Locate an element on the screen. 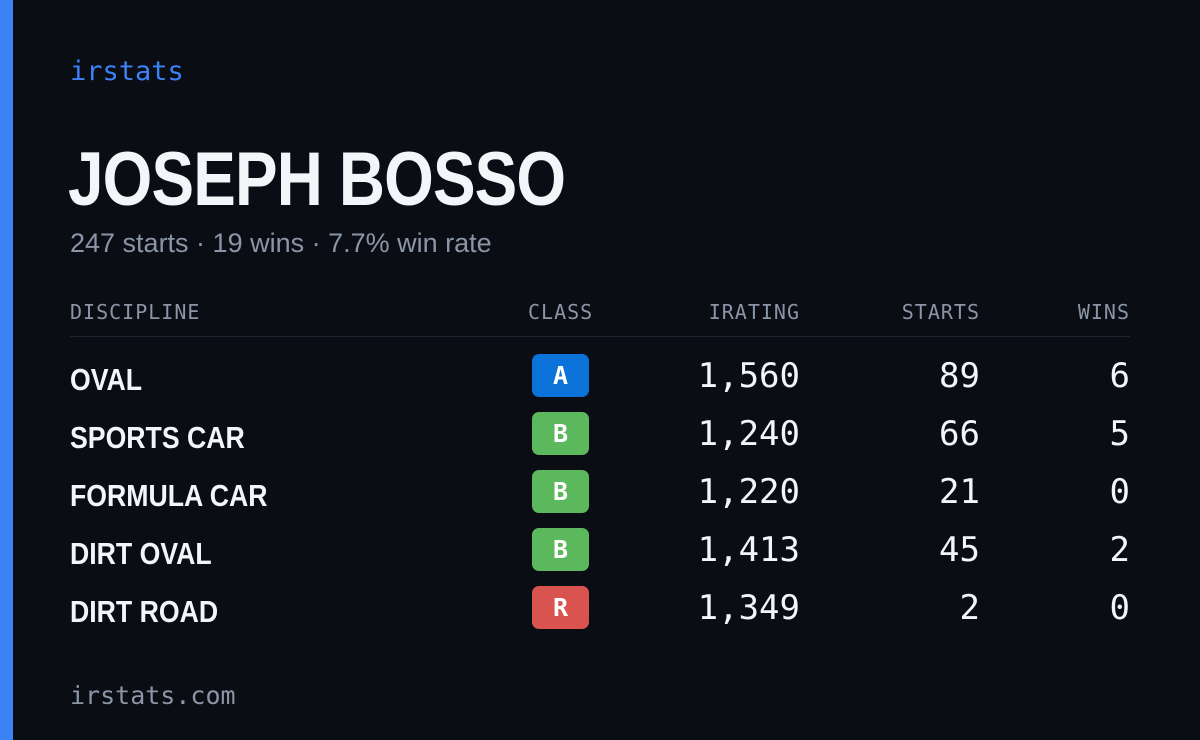 This screenshot has height=740, width=1200. table-row: DIRT ROAD R 1,349 2 0 is located at coordinates (600, 615).